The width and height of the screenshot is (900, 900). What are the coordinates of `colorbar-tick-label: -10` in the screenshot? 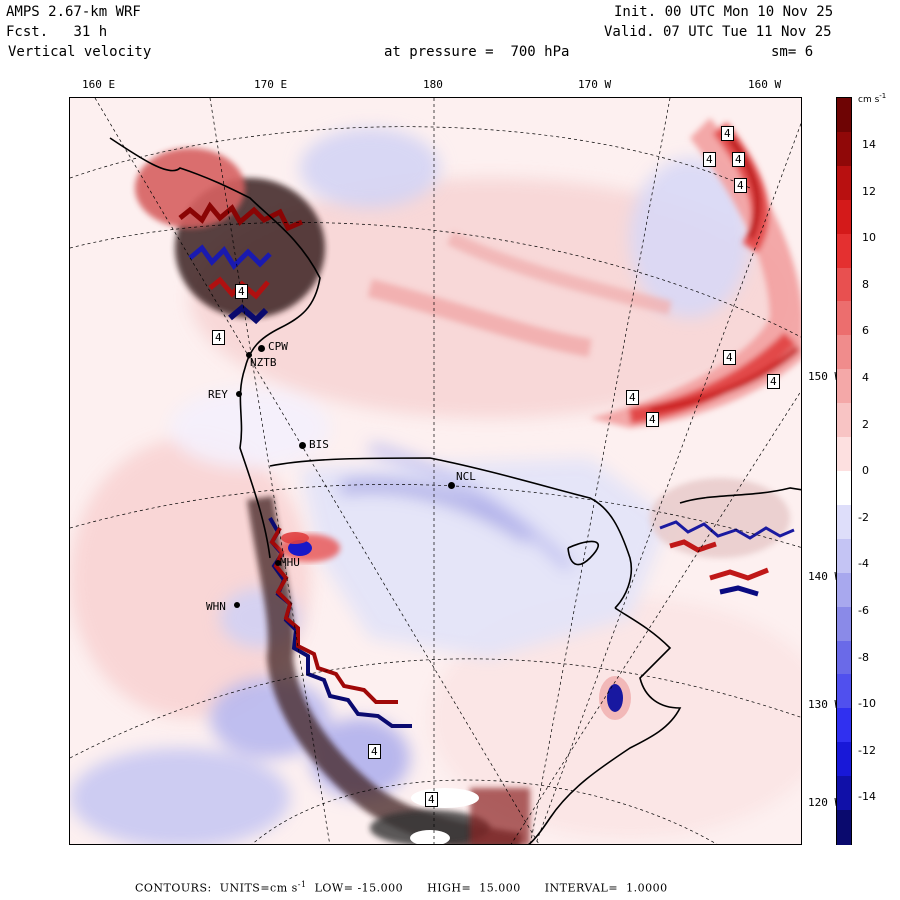 It's located at (867, 704).